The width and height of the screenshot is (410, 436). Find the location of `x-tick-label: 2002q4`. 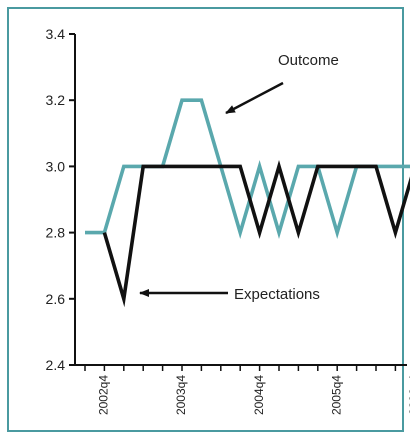

x-tick-label: 2002q4 is located at coordinates (104, 395).